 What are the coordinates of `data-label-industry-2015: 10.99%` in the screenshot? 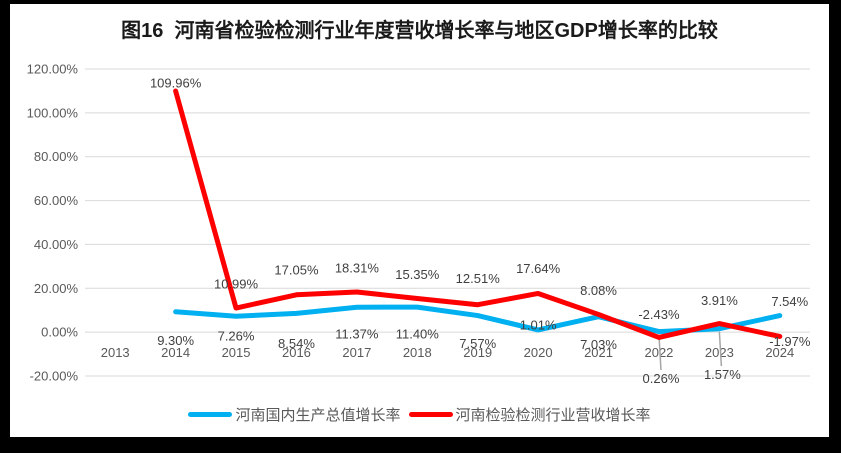 It's located at (236, 284).